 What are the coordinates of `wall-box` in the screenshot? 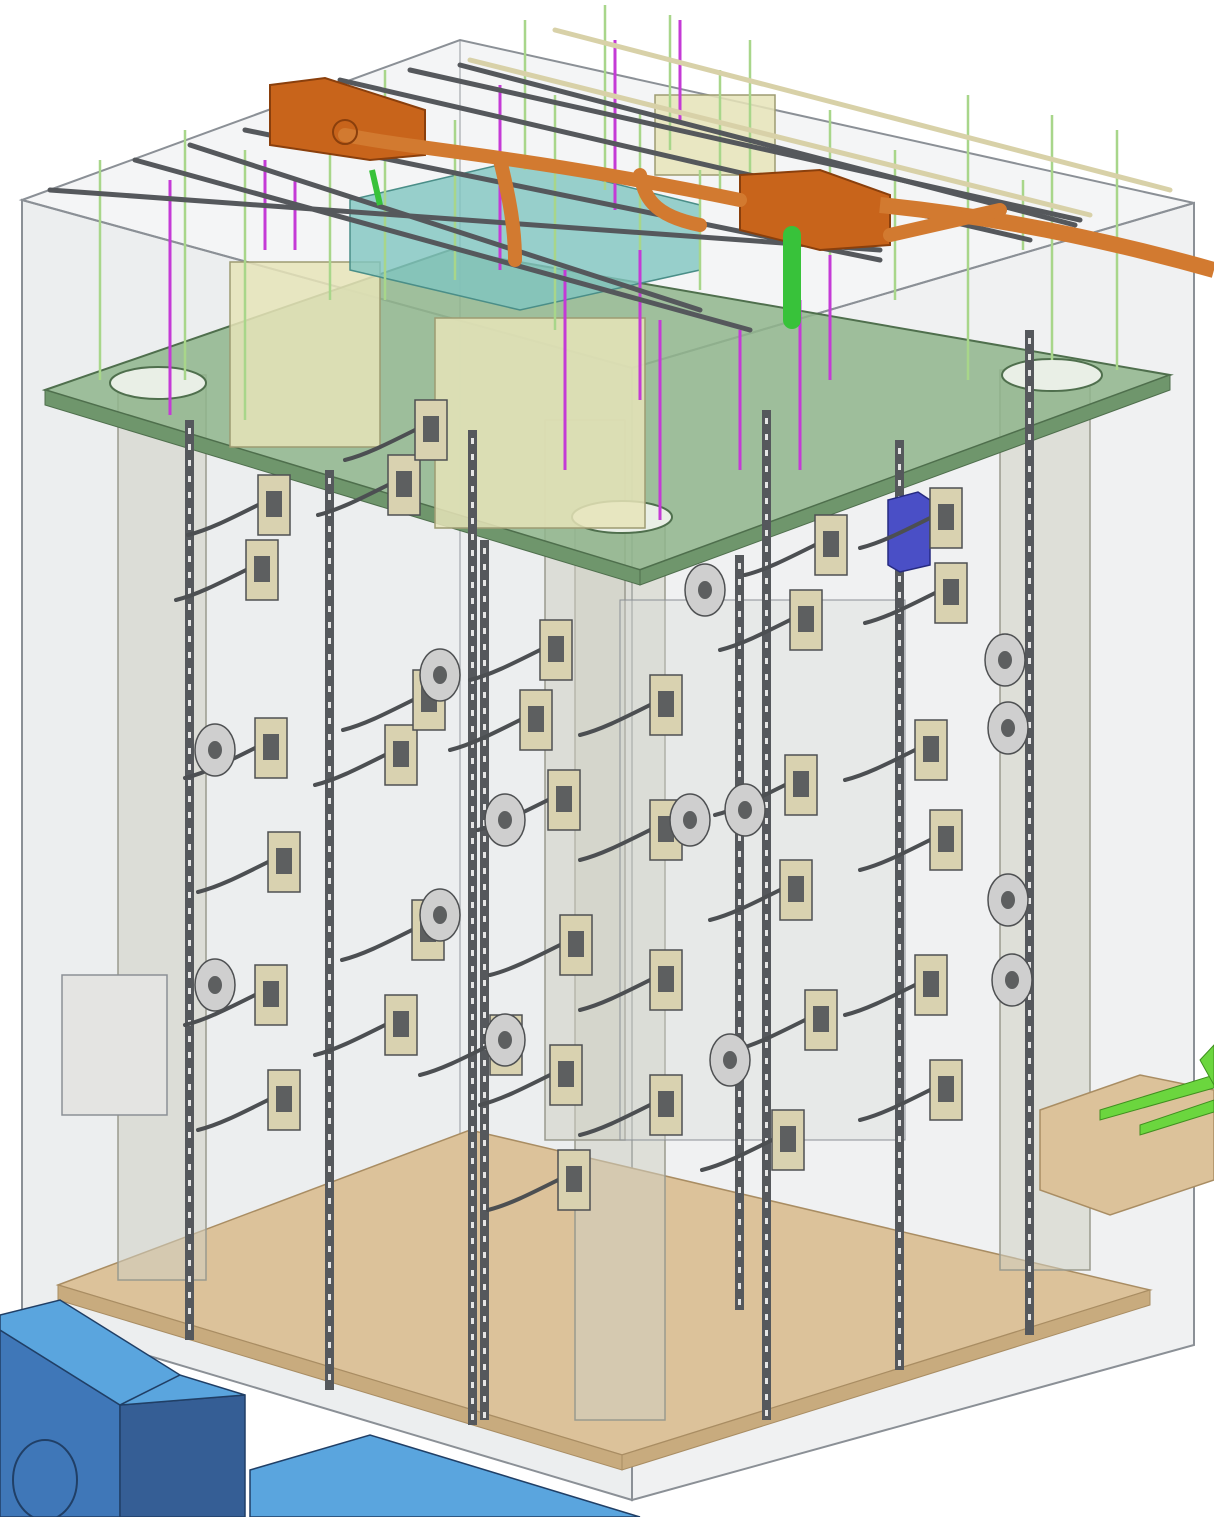 It's located at (114, 1045).